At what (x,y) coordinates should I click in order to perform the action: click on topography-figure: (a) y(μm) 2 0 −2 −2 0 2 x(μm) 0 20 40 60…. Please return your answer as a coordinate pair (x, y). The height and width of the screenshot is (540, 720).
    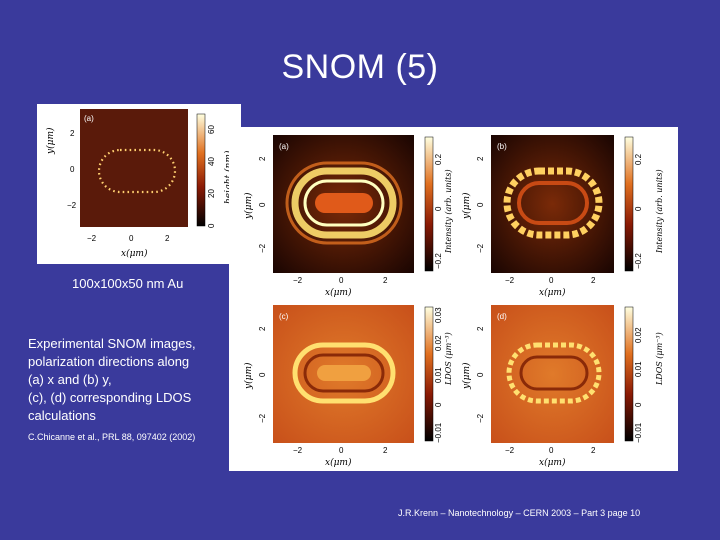
    Looking at the image, I should click on (139, 184).